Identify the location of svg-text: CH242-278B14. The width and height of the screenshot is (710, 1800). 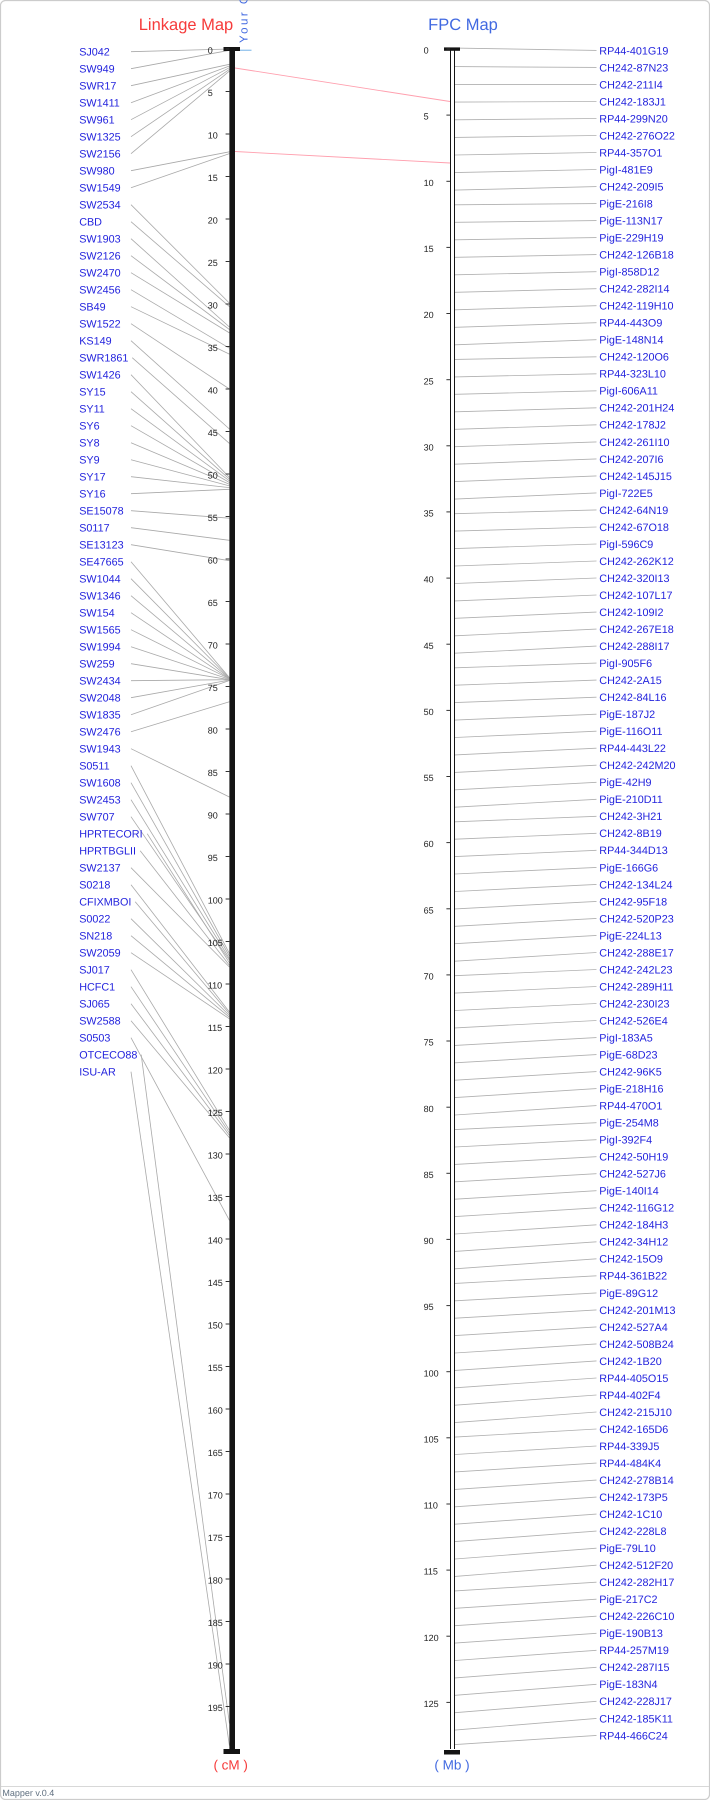
(636, 1481).